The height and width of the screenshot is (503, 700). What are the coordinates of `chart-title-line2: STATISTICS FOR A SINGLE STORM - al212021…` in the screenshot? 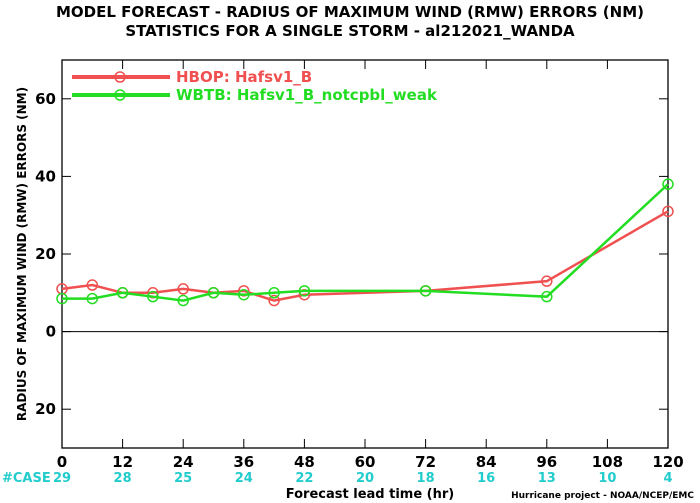 It's located at (350, 31).